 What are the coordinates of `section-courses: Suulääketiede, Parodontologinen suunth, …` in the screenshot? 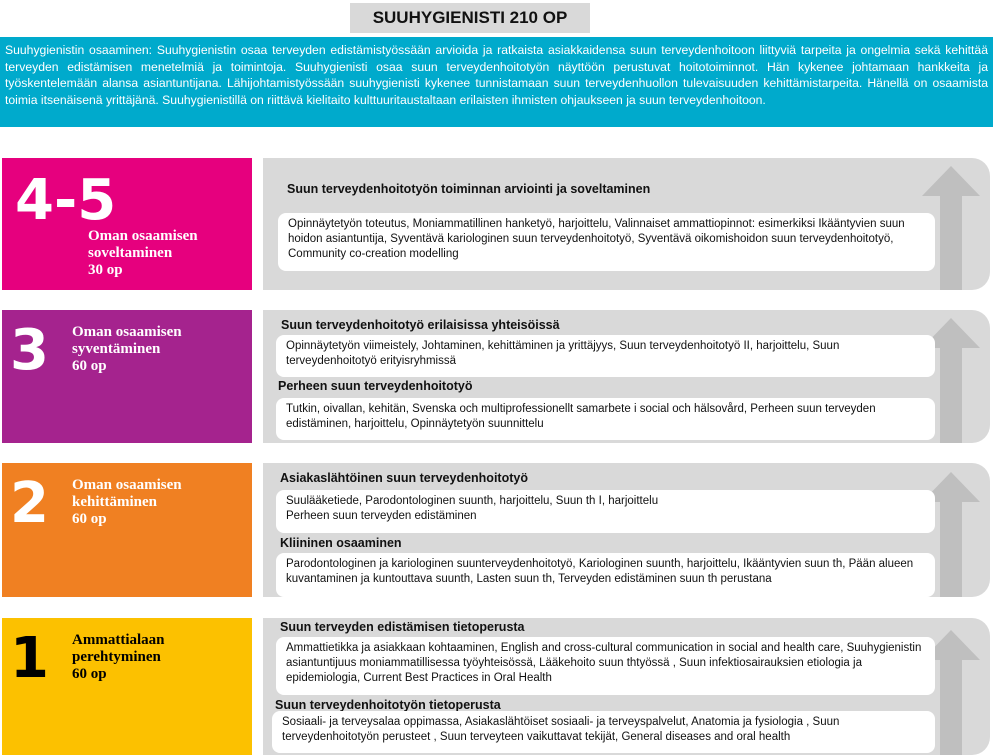 It's located at (605, 511).